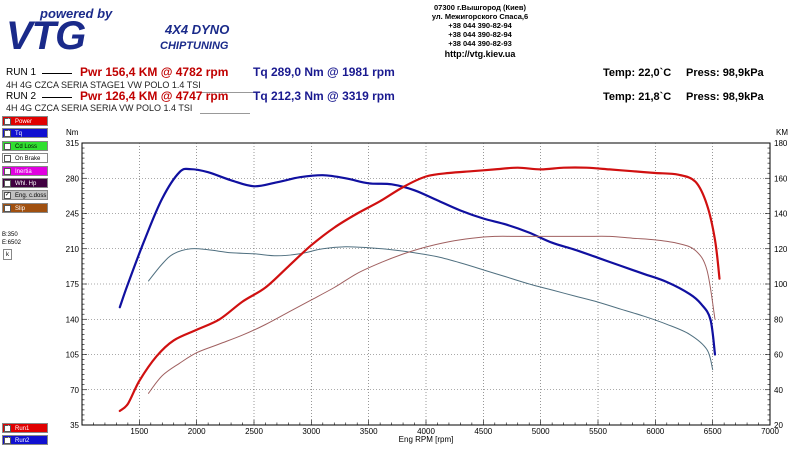 The width and height of the screenshot is (800, 452). I want to click on legend-label: Eng. c.doss, so click(31, 196).